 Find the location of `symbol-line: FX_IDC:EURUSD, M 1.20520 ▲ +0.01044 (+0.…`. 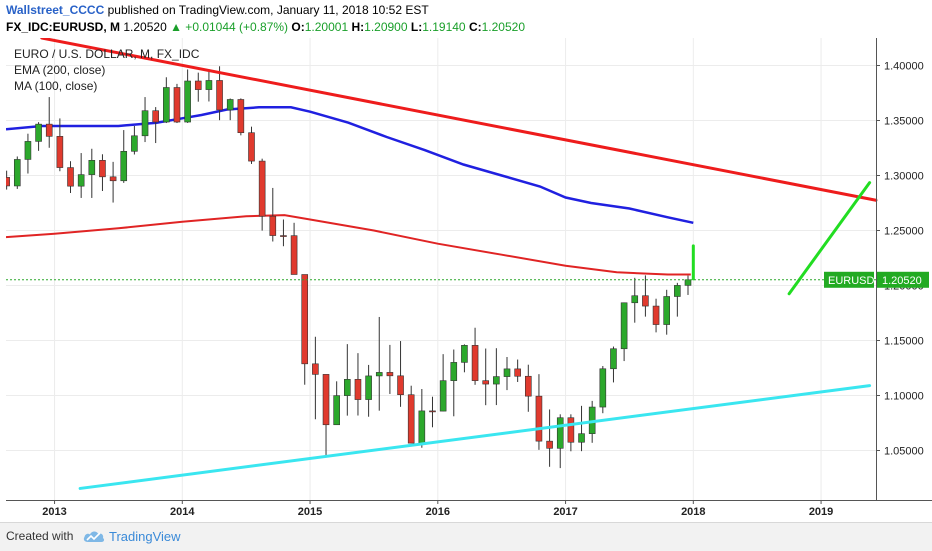

symbol-line: FX_IDC:EURUSD, M 1.20520 ▲ +0.01044 (+0.… is located at coordinates (265, 27).